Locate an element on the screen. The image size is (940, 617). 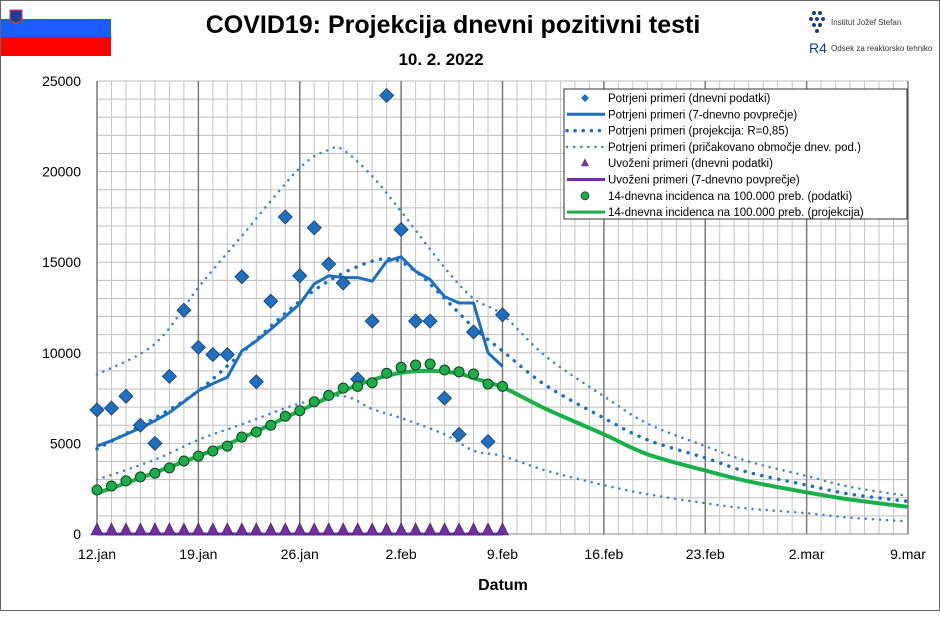
legend-diamond-icon is located at coordinates (585, 98).